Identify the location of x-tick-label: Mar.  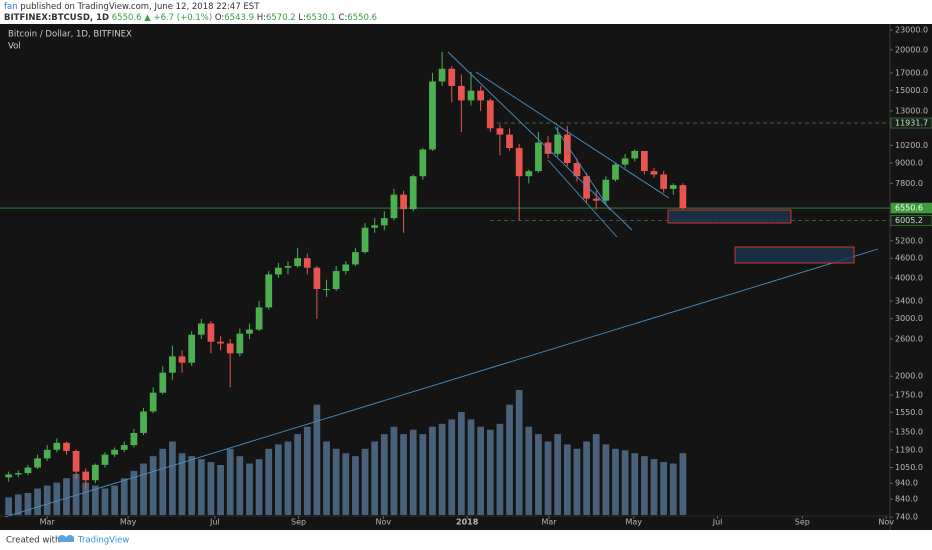
(48, 522).